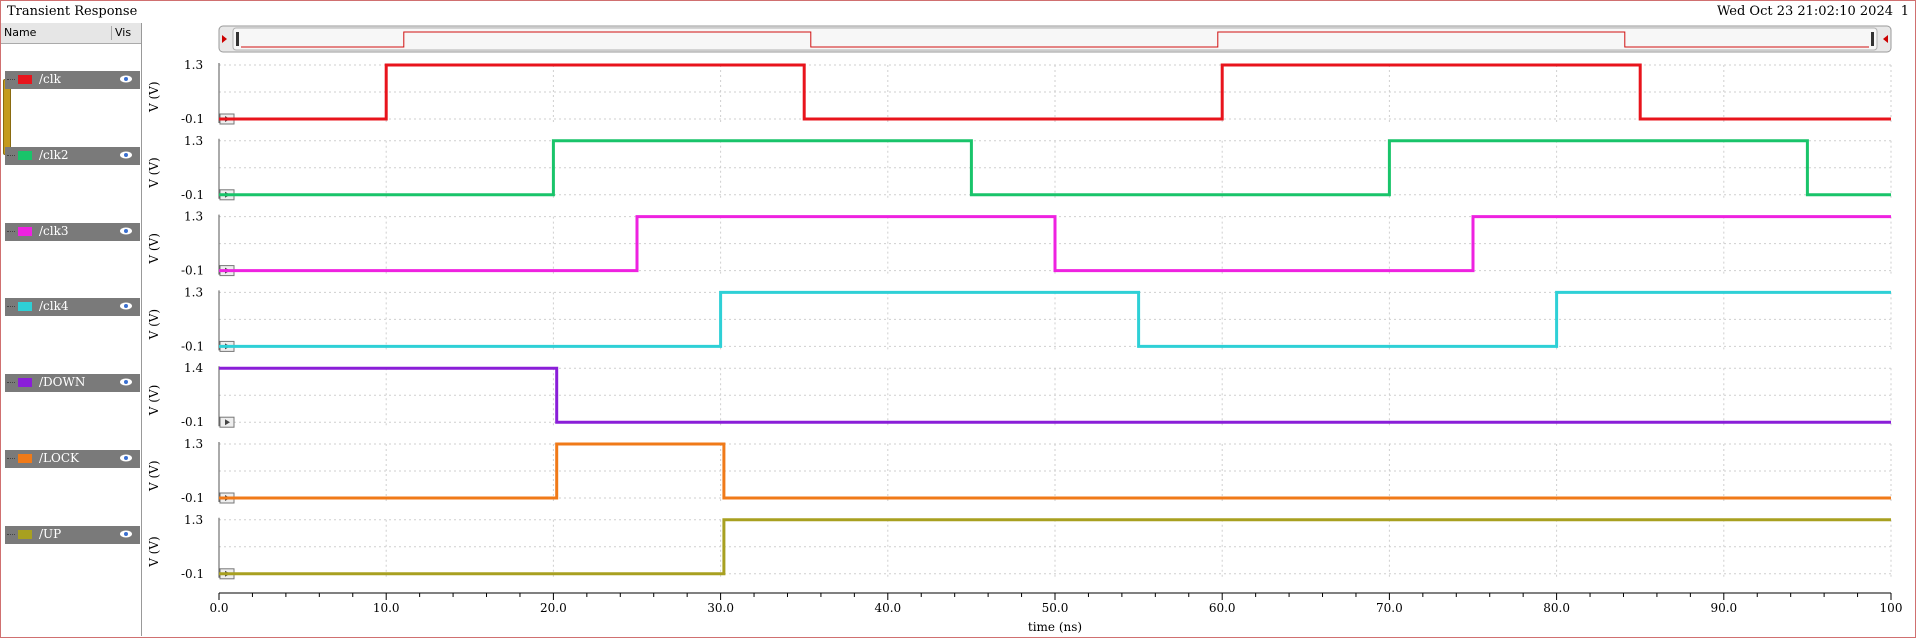 The image size is (1916, 638). I want to click on panel-clk: 1.3 -0.1 V (V), so click(1019, 92).